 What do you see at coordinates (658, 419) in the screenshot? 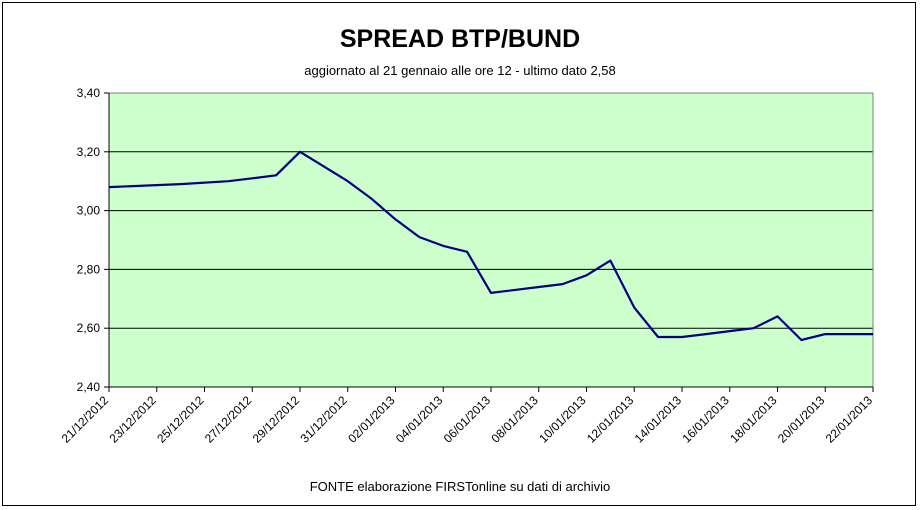
I see `x-tick-label: 14/01/2013` at bounding box center [658, 419].